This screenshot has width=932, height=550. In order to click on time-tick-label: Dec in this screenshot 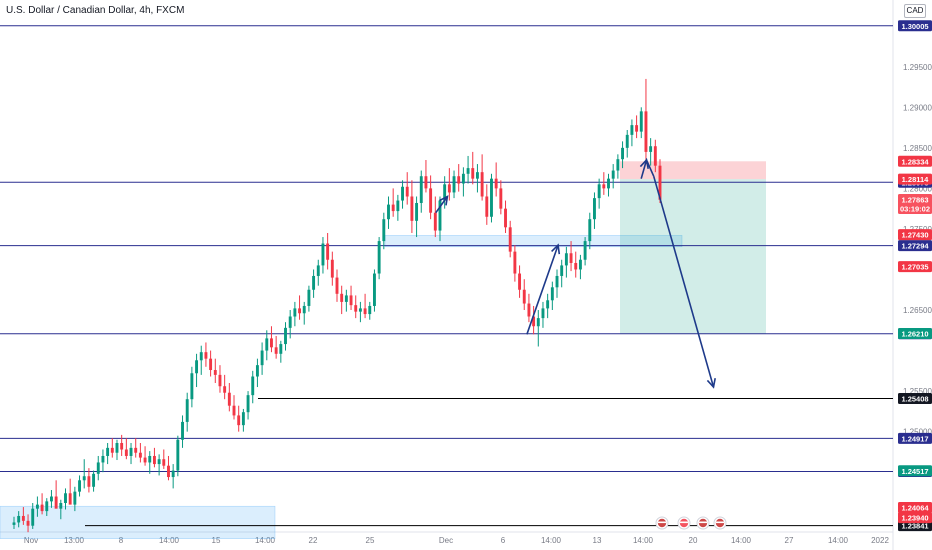, I will do `click(446, 540)`.